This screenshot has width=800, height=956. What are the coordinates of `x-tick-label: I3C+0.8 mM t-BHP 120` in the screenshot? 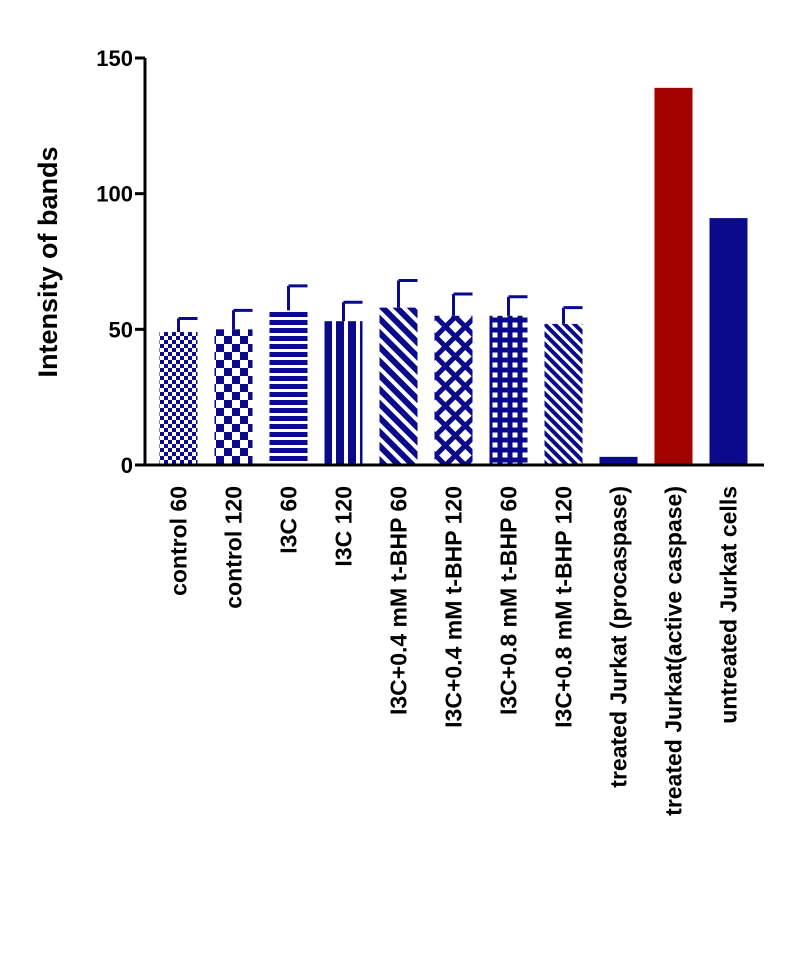 It's located at (564, 607).